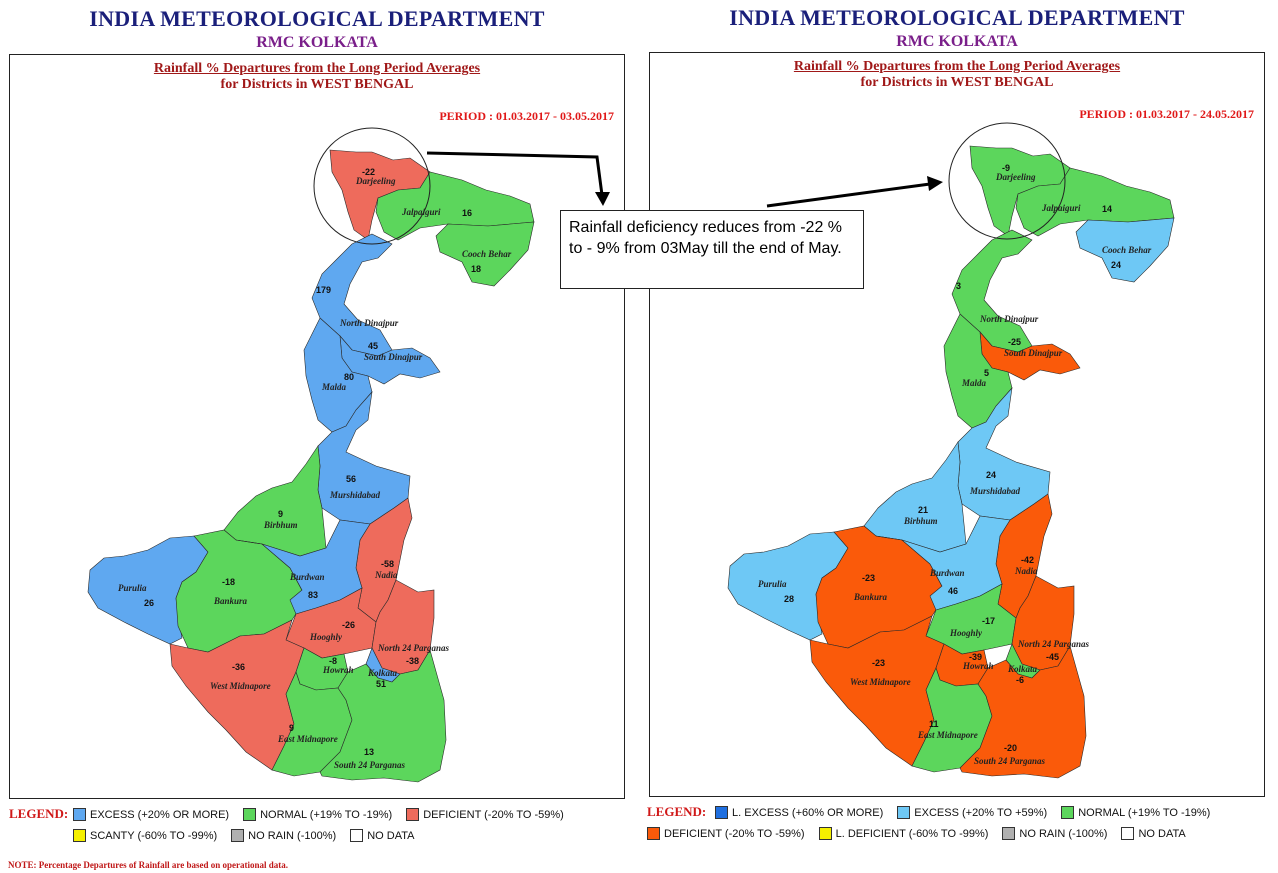  I want to click on left-jalpaiguri-label: Jalpaiguri, so click(421, 212).